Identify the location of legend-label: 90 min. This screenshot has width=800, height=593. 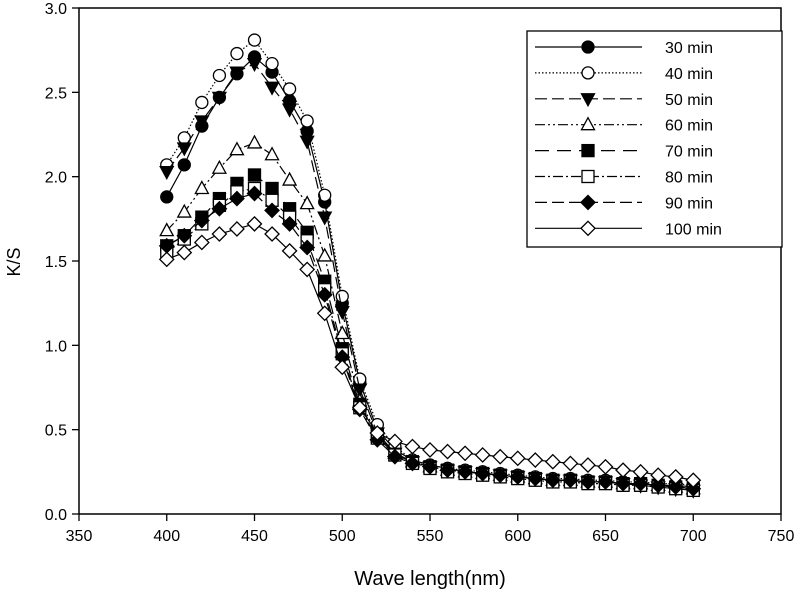
(689, 203).